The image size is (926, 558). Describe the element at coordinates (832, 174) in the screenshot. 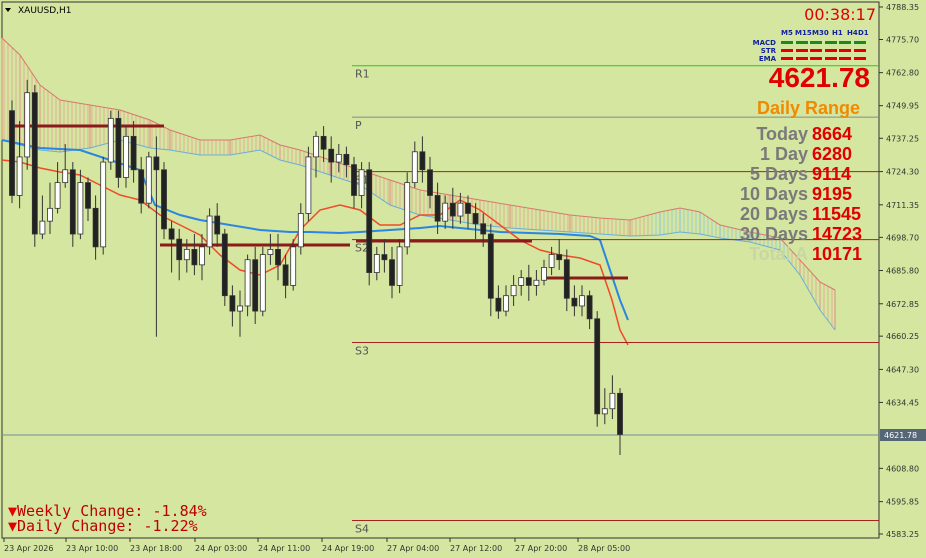

I see `daily-range-value: 9114` at that location.